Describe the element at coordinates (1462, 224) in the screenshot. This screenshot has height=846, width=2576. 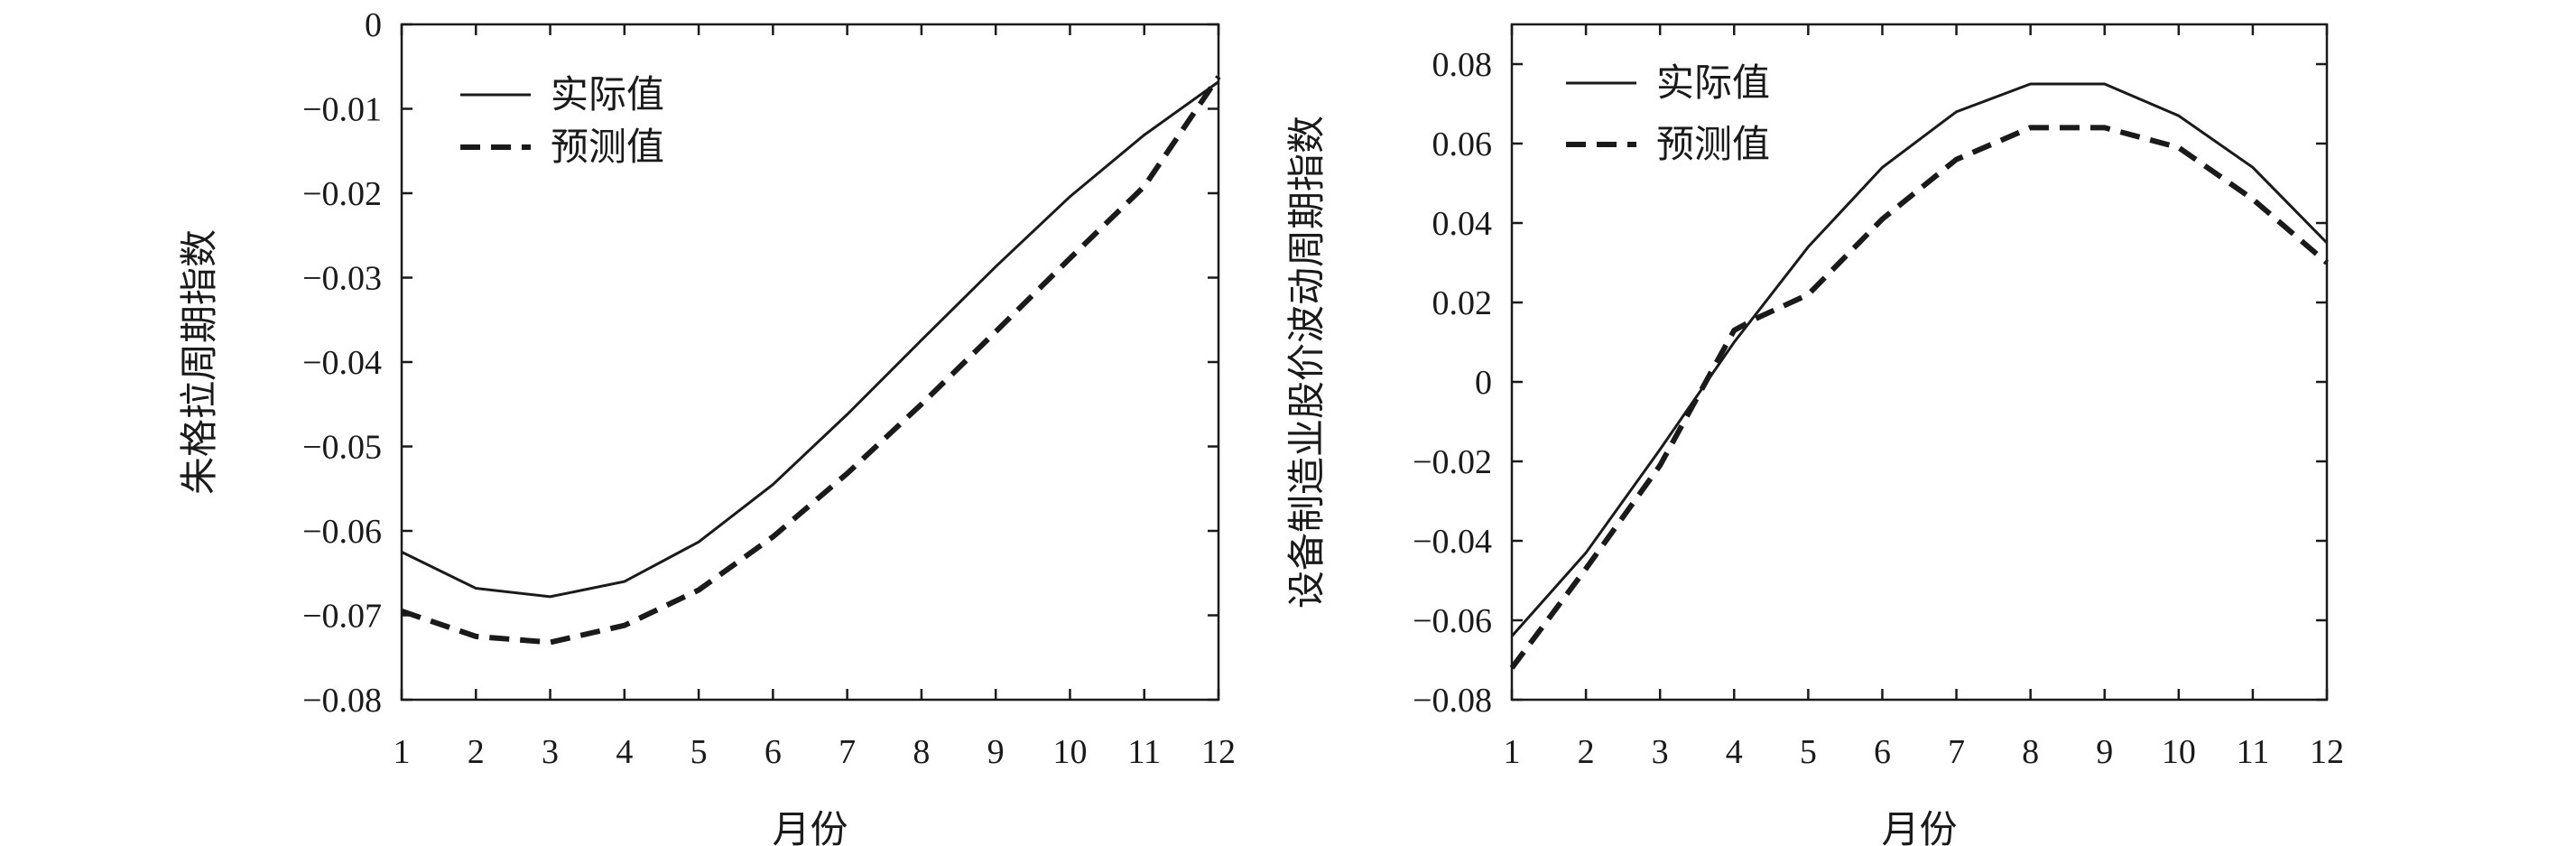
I see `y-tick-label: 0.04` at that location.